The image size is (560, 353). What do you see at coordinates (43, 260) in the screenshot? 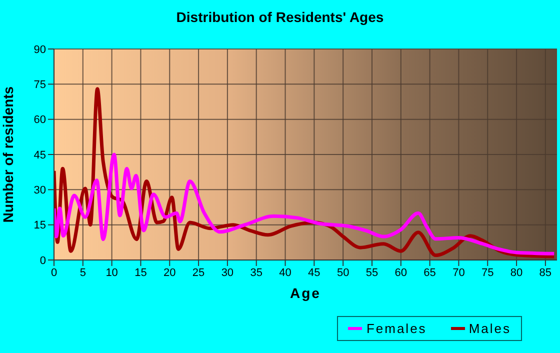
I see `y-tick-label: 0` at bounding box center [43, 260].